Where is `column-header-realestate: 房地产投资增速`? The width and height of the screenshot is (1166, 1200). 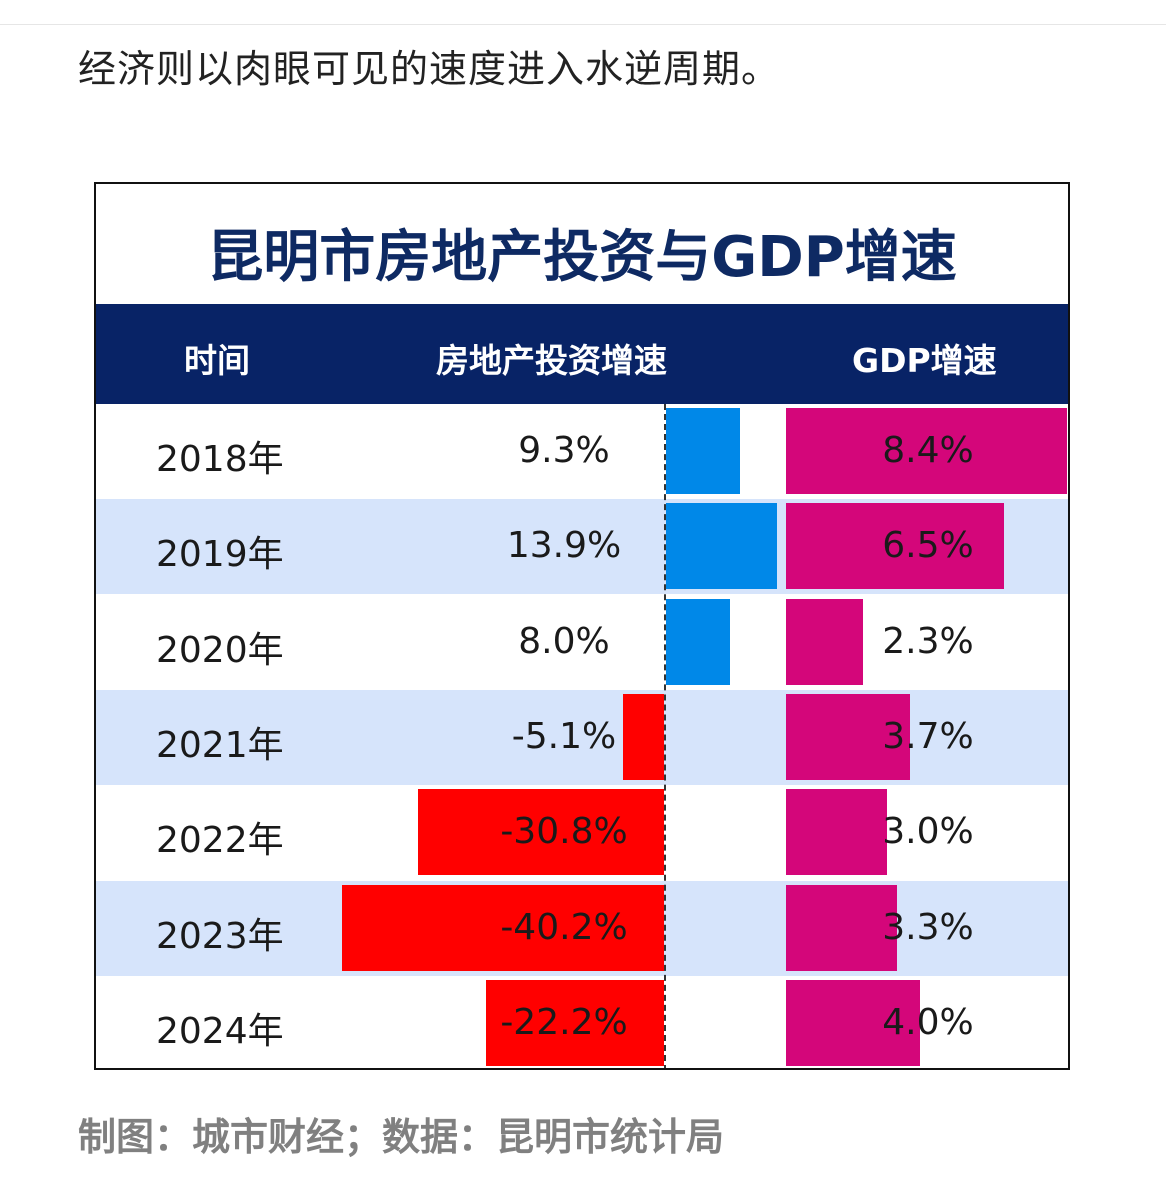
column-header-realestate: 房地产投资增速 is located at coordinates (551, 360).